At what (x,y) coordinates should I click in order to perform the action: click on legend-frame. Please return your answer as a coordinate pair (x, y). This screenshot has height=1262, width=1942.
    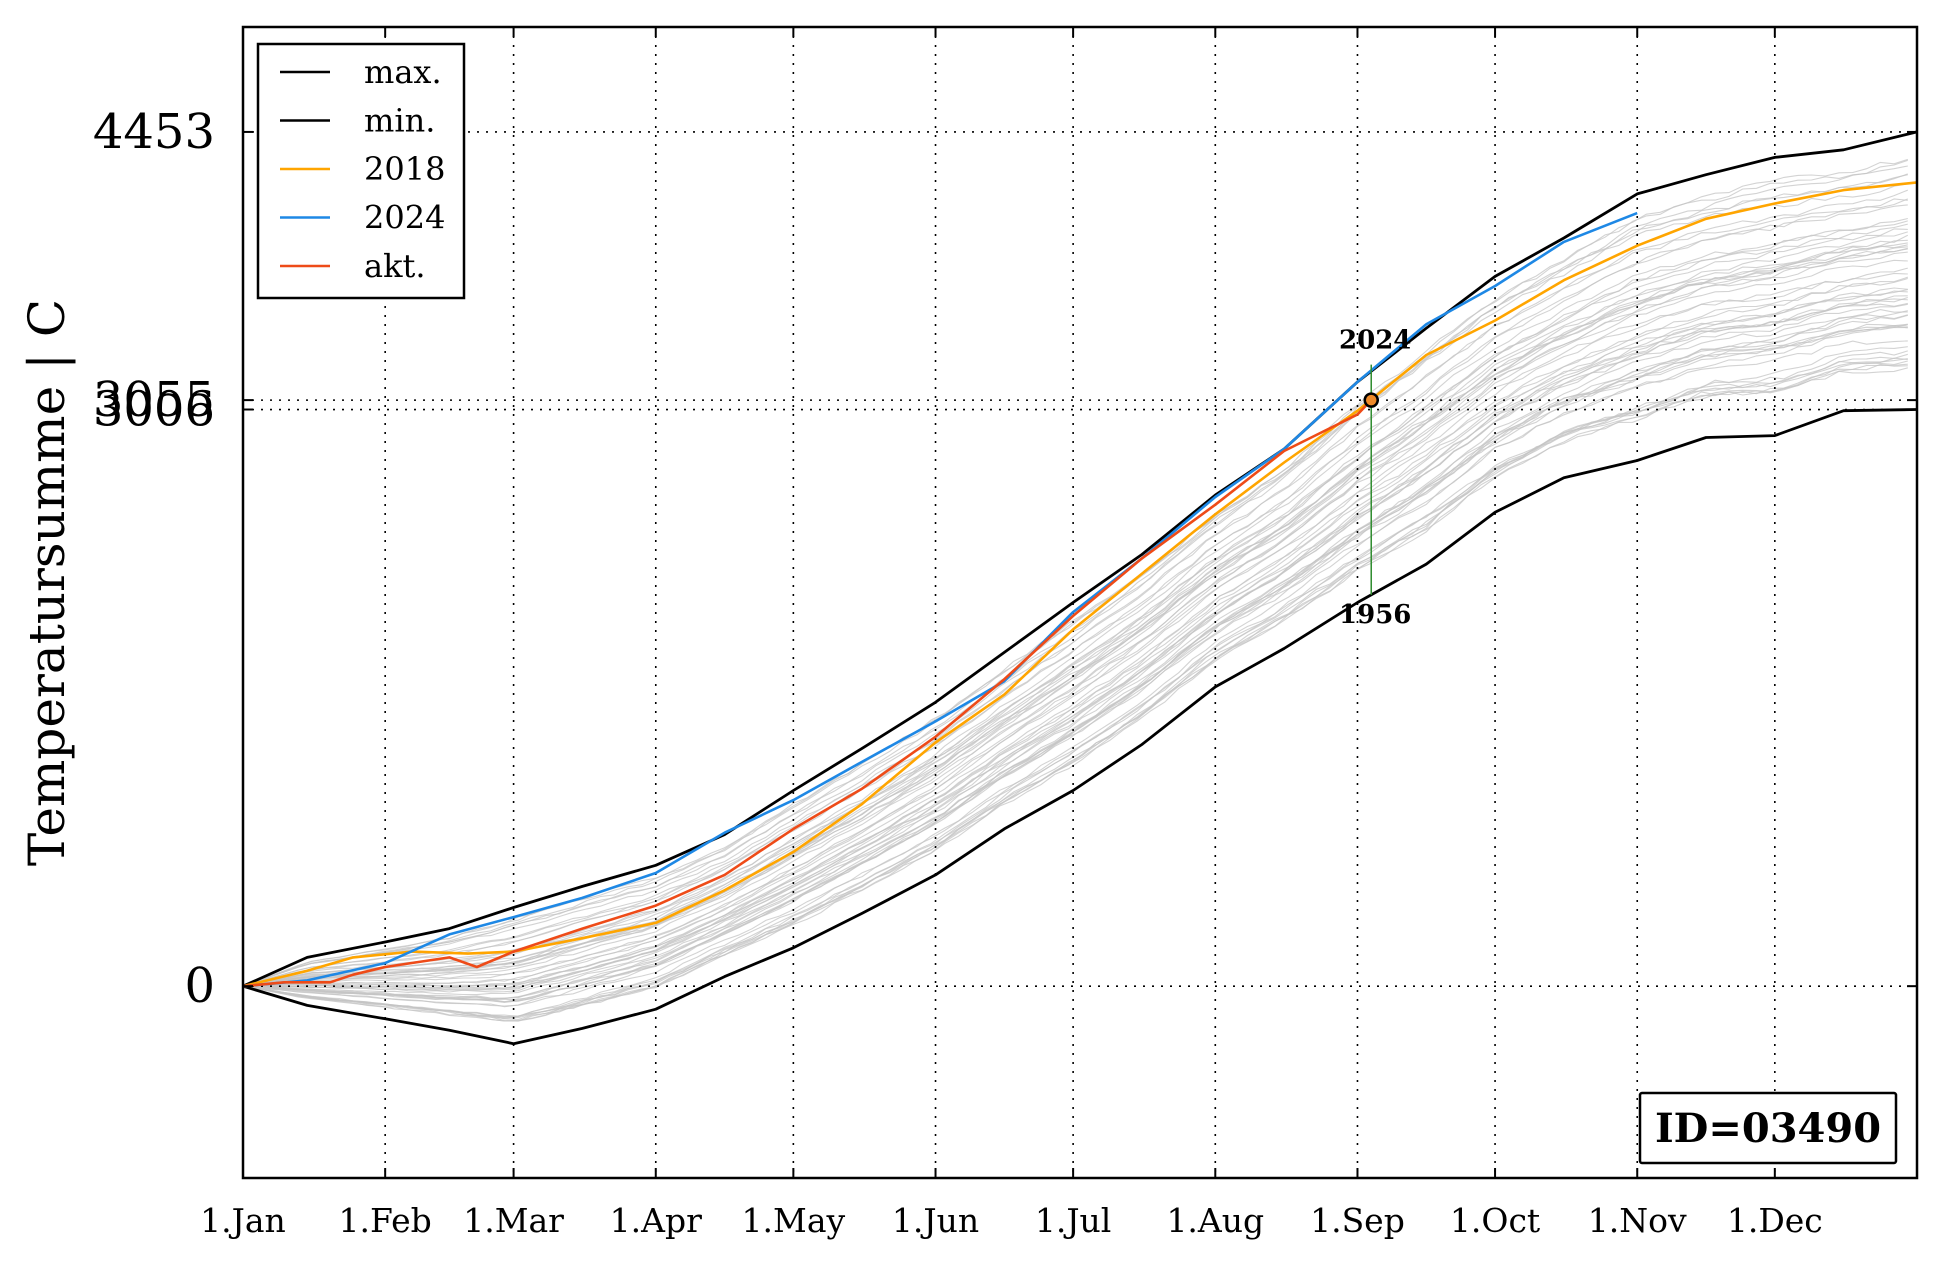
    Looking at the image, I should click on (361, 171).